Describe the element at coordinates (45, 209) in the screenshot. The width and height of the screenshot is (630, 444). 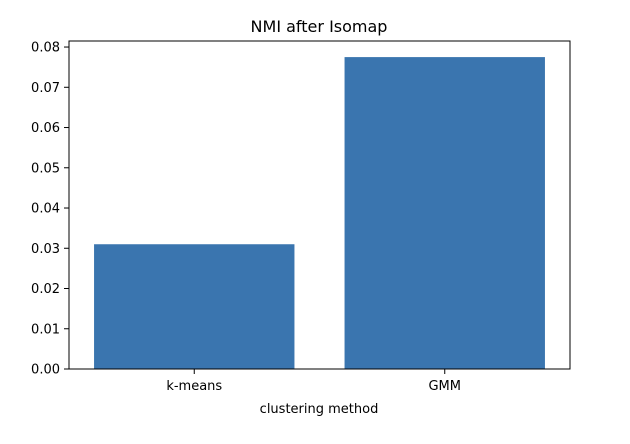
I see `y-tick-label: 0.04` at that location.